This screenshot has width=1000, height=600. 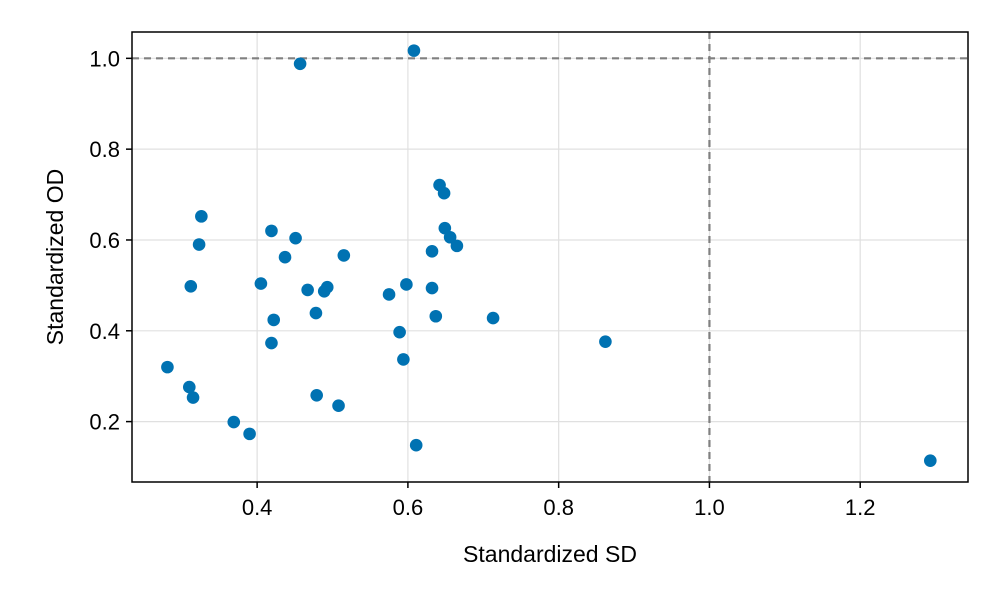 I want to click on y-tick-label: 0.6, so click(x=104, y=240).